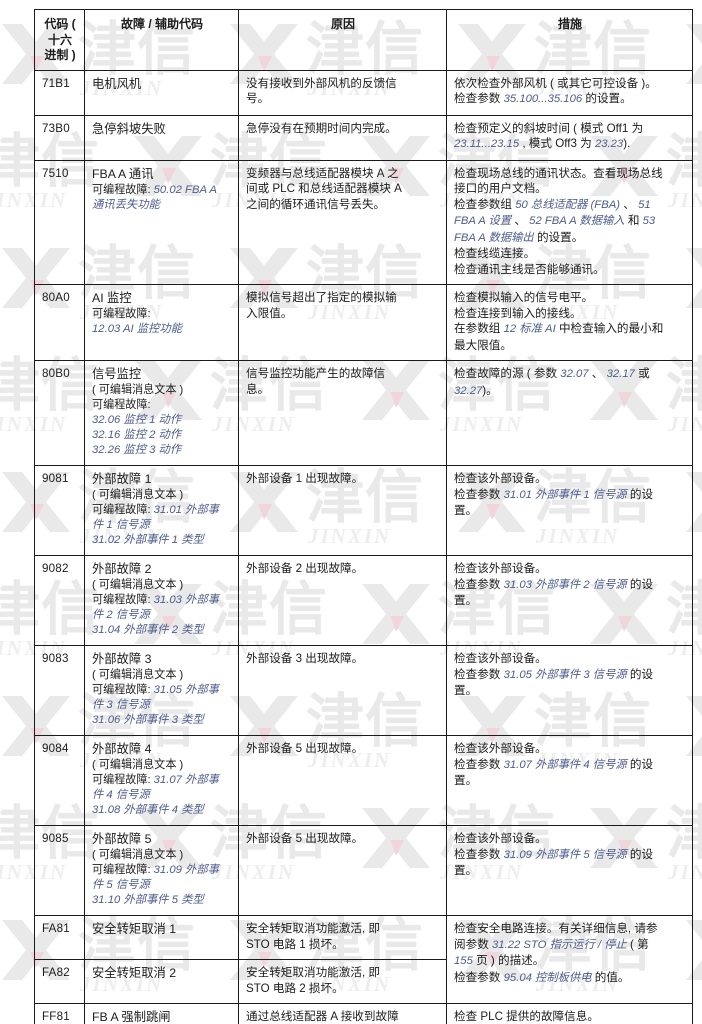  I want to click on text-run: 检查 PLC 提供的故障信息。, so click(526, 1016).